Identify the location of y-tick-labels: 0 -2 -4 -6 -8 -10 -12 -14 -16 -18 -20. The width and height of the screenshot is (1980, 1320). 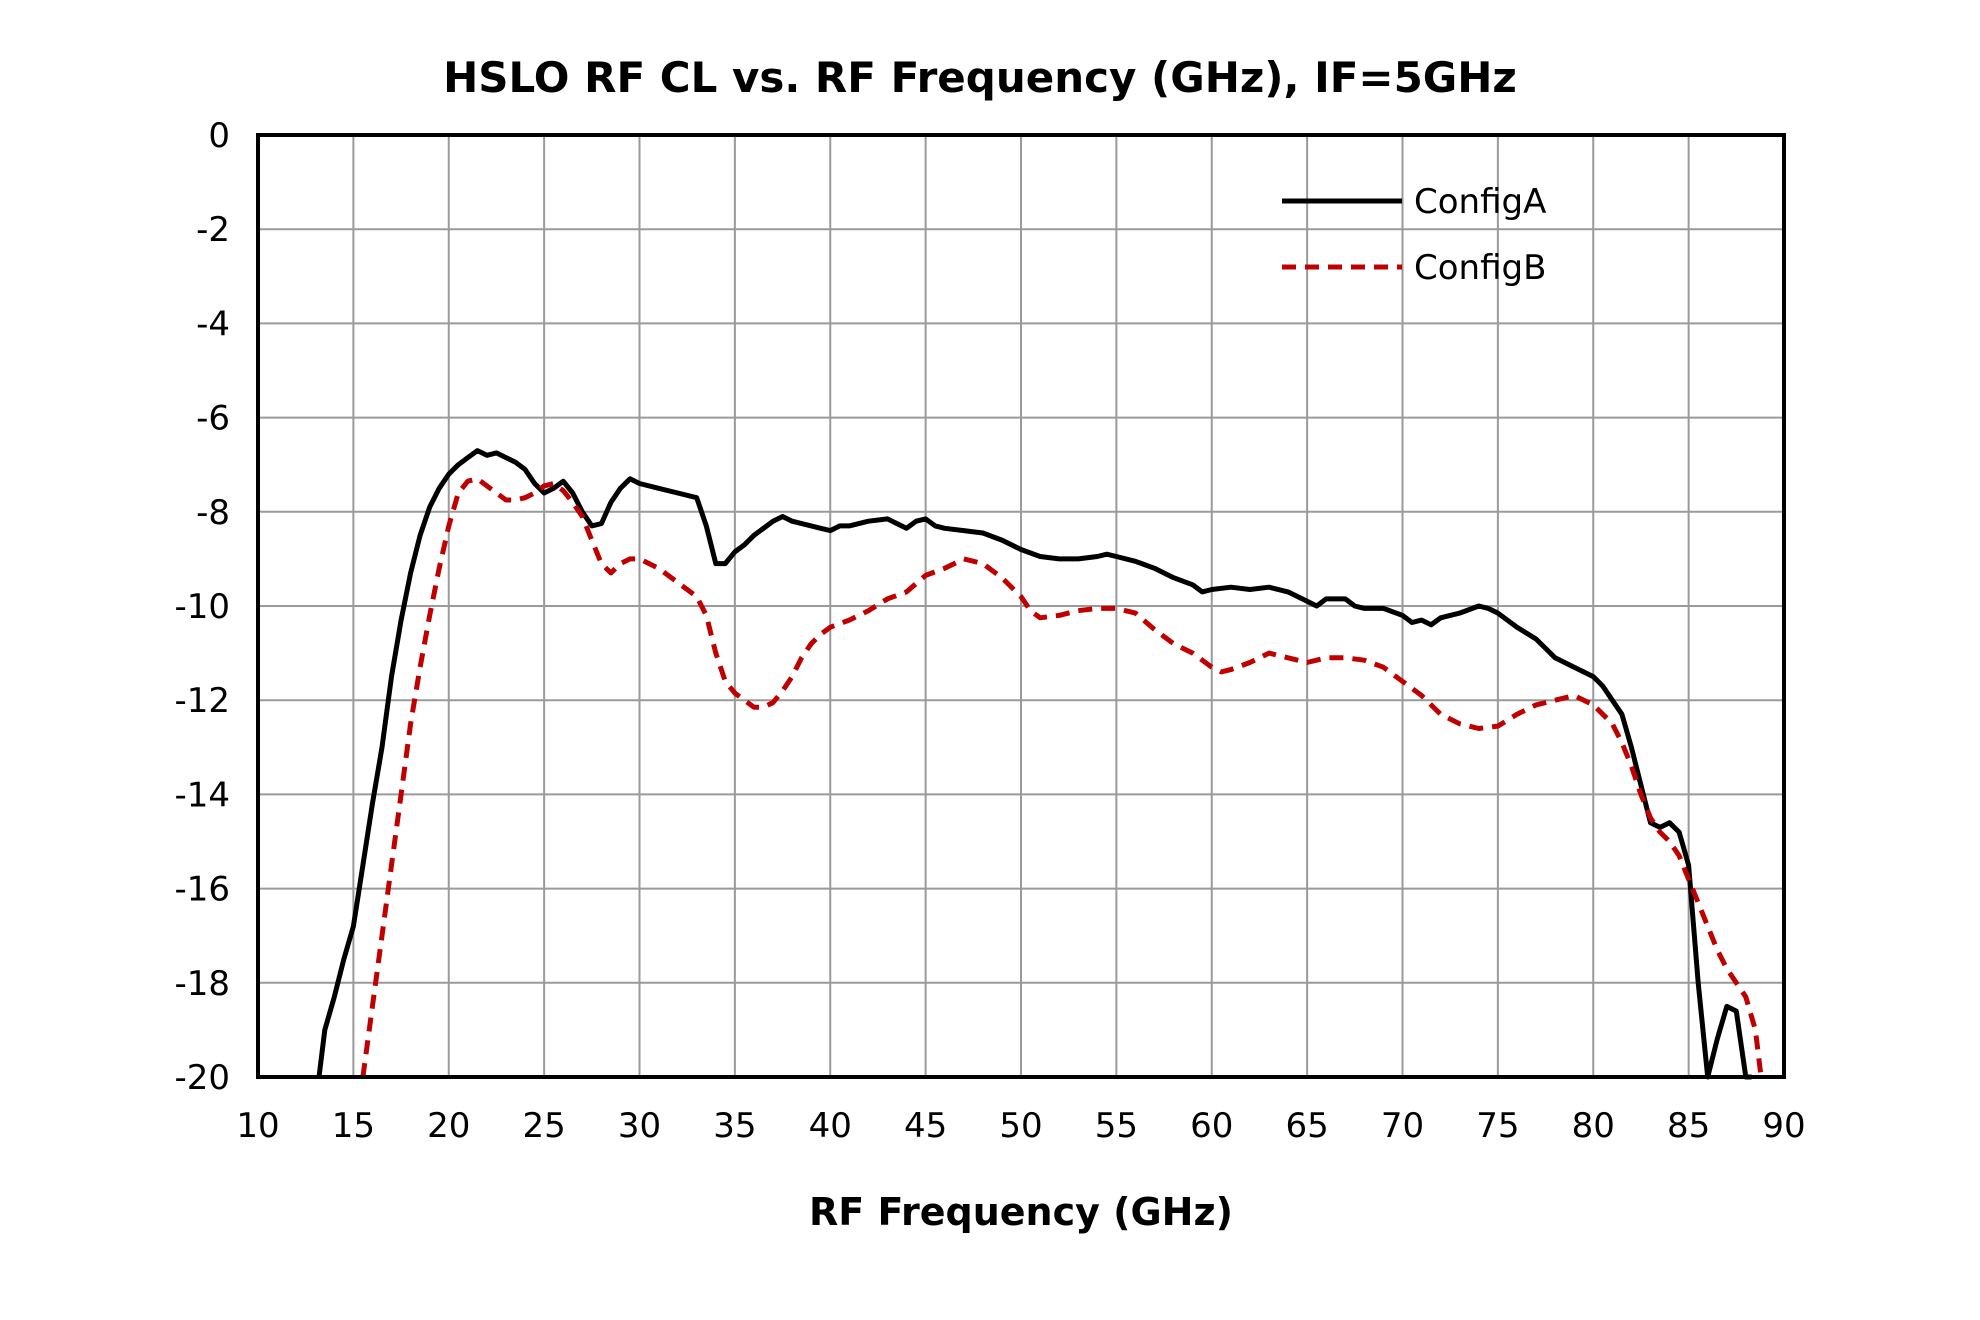
(202, 607).